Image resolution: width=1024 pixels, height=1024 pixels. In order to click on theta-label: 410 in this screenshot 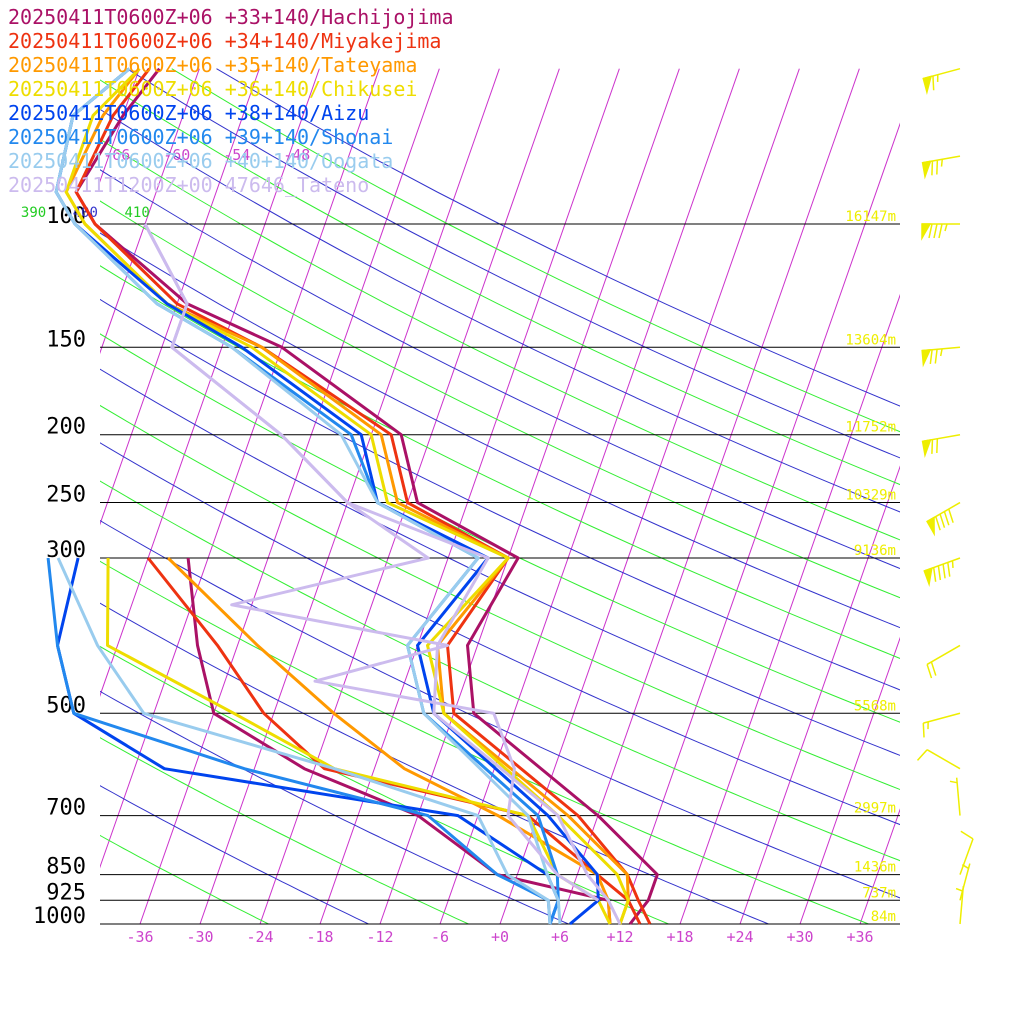, I will do `click(137, 213)`.